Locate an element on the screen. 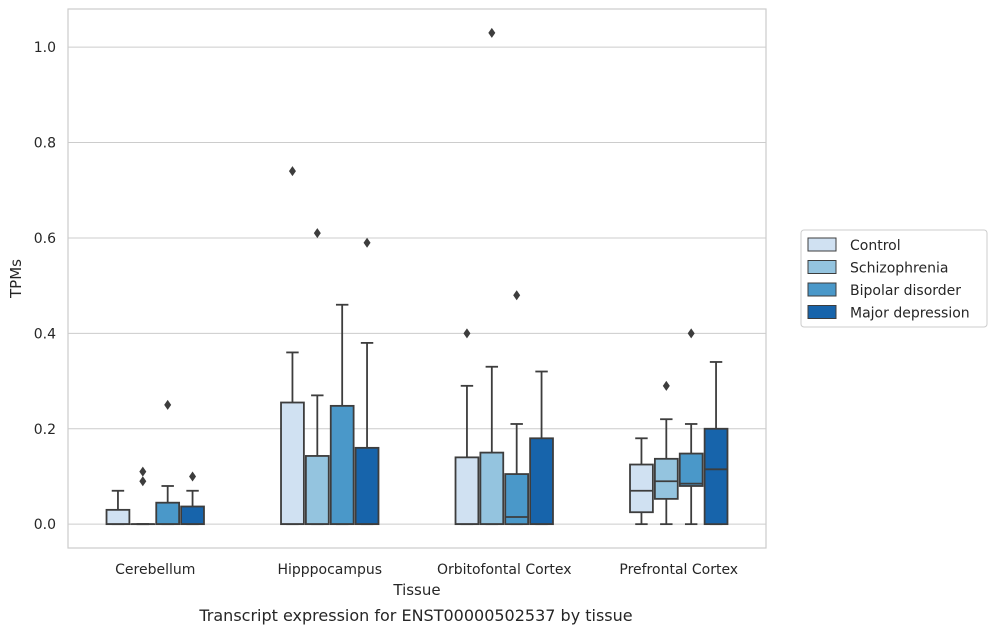  y-tick-label: 0.6 is located at coordinates (45, 239).